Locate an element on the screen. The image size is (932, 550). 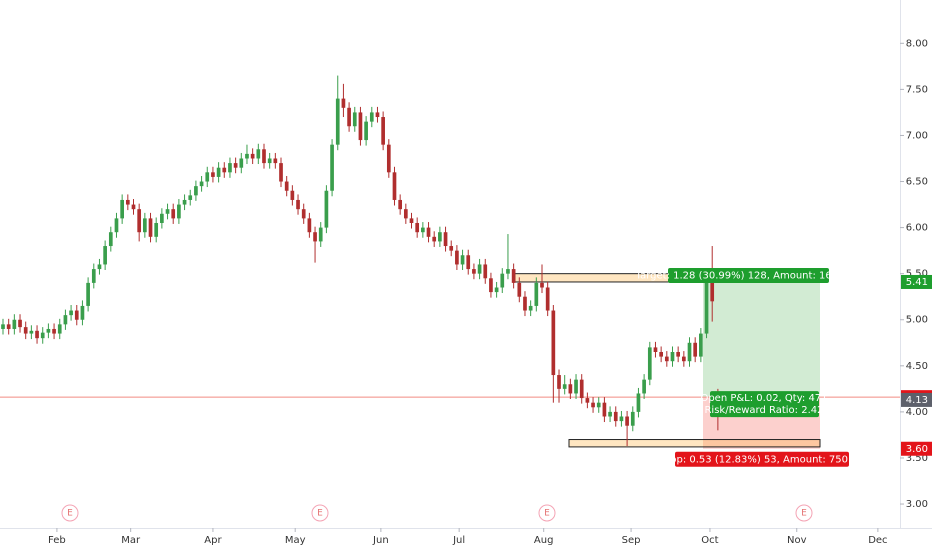
pnl-label-box is located at coordinates (764, 404).